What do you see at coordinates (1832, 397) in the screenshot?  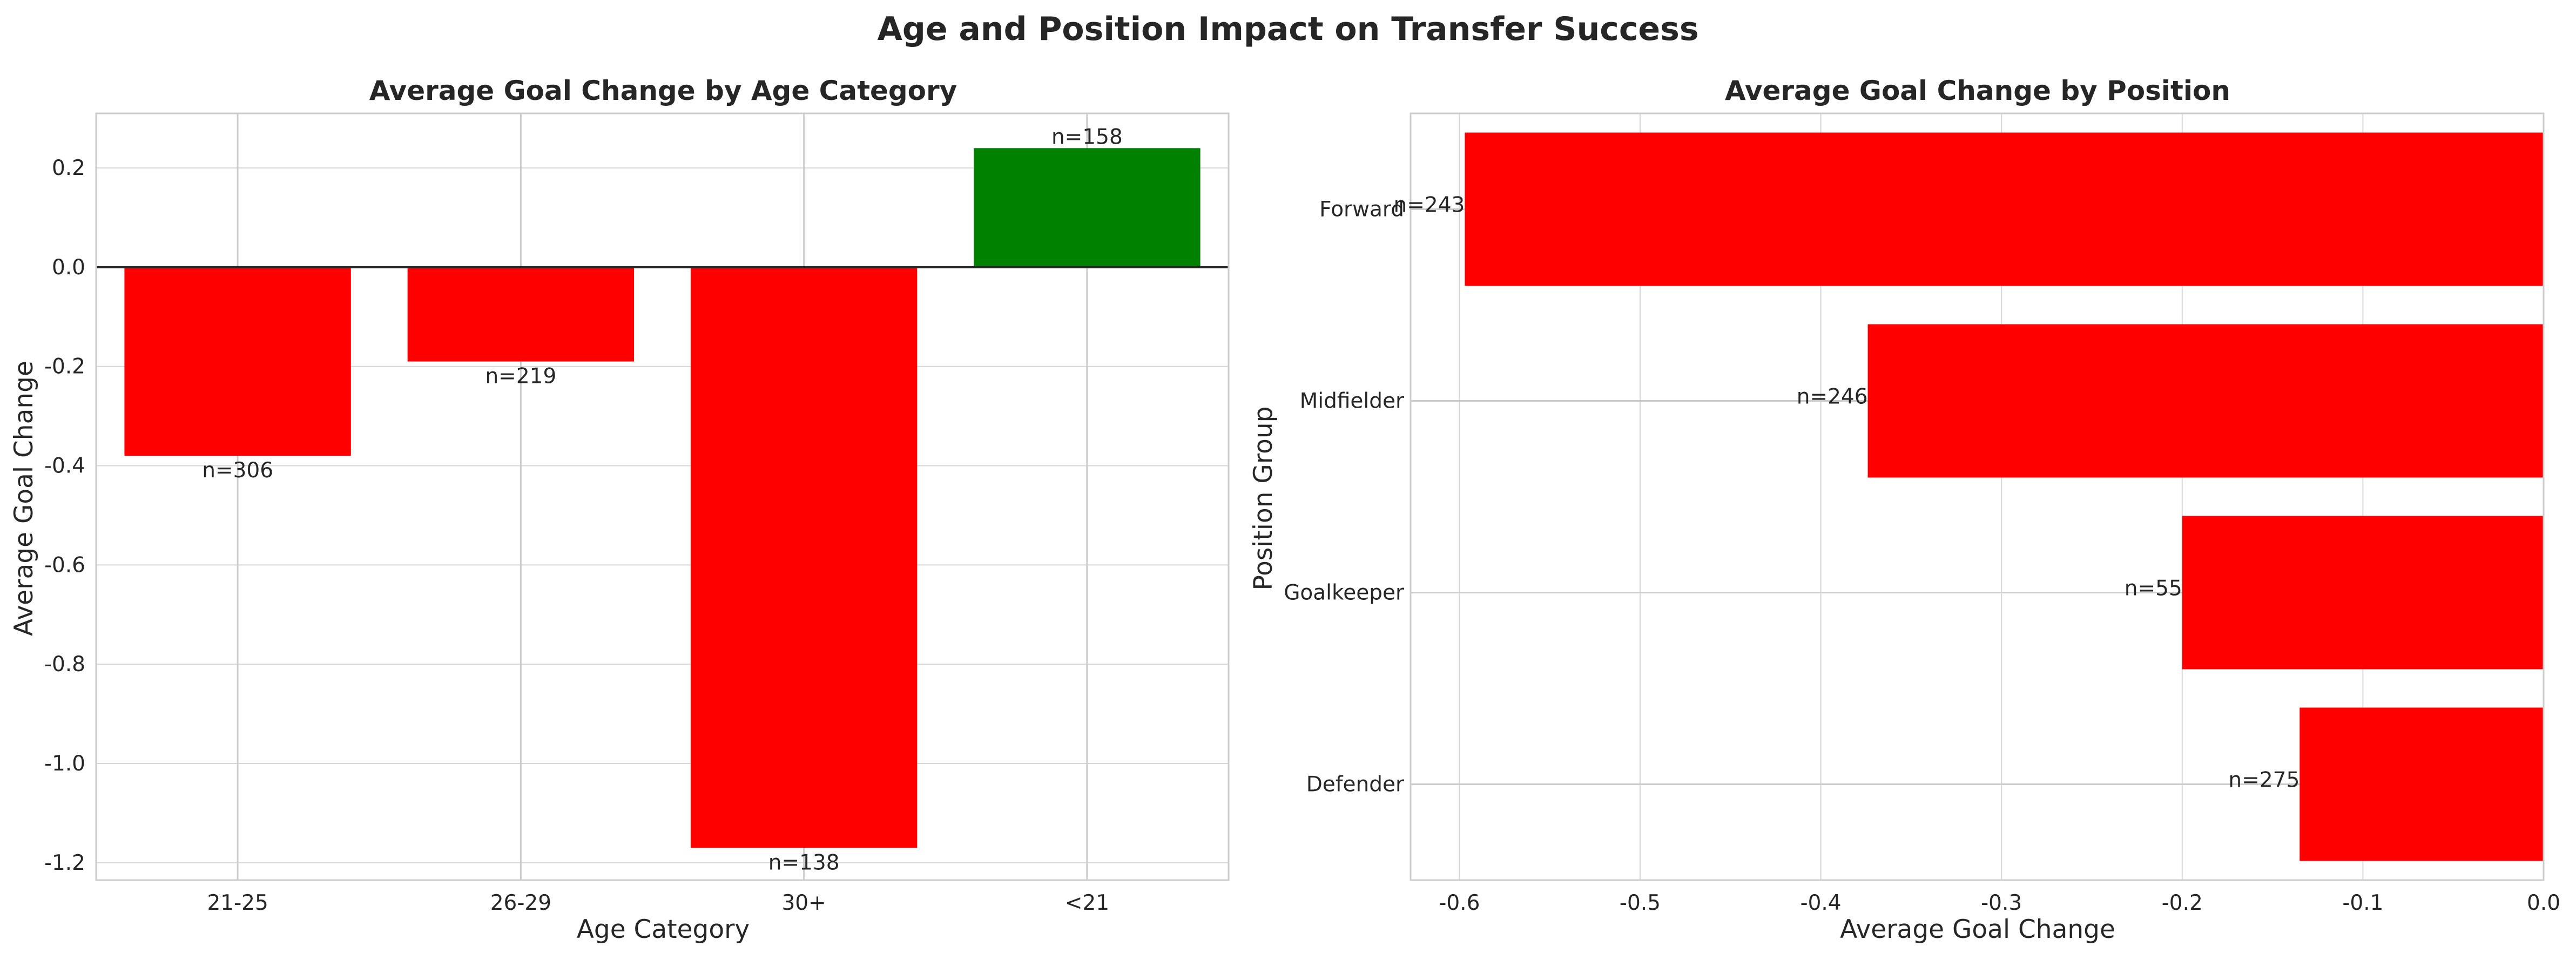 I see `position-bar-count-label-midfielder: n=246` at bounding box center [1832, 397].